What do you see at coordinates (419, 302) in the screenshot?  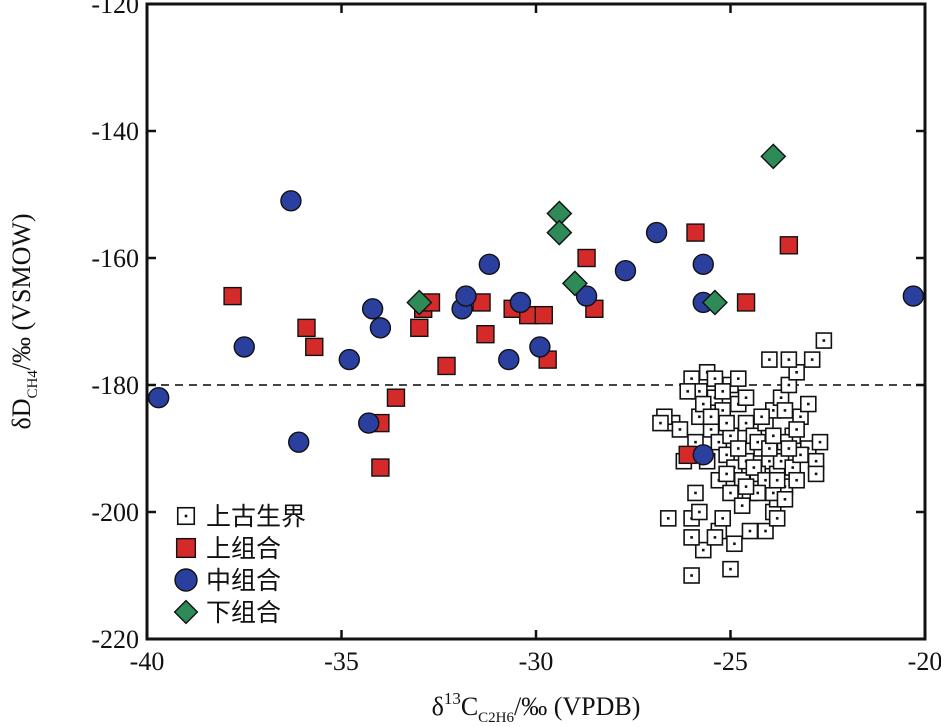 I see `lower-assemblage-point` at bounding box center [419, 302].